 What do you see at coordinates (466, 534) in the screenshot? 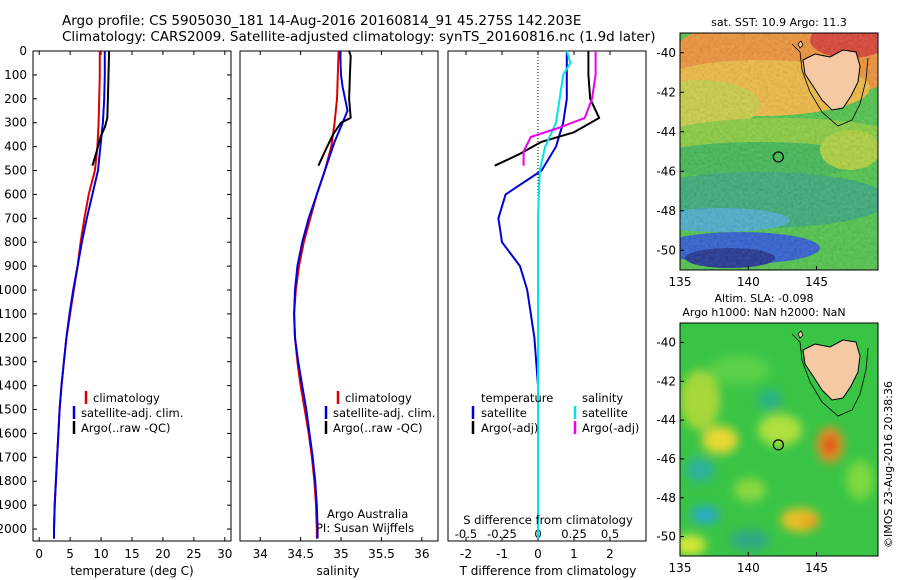
I see `s-difference-tick-label: -0.5` at bounding box center [466, 534].